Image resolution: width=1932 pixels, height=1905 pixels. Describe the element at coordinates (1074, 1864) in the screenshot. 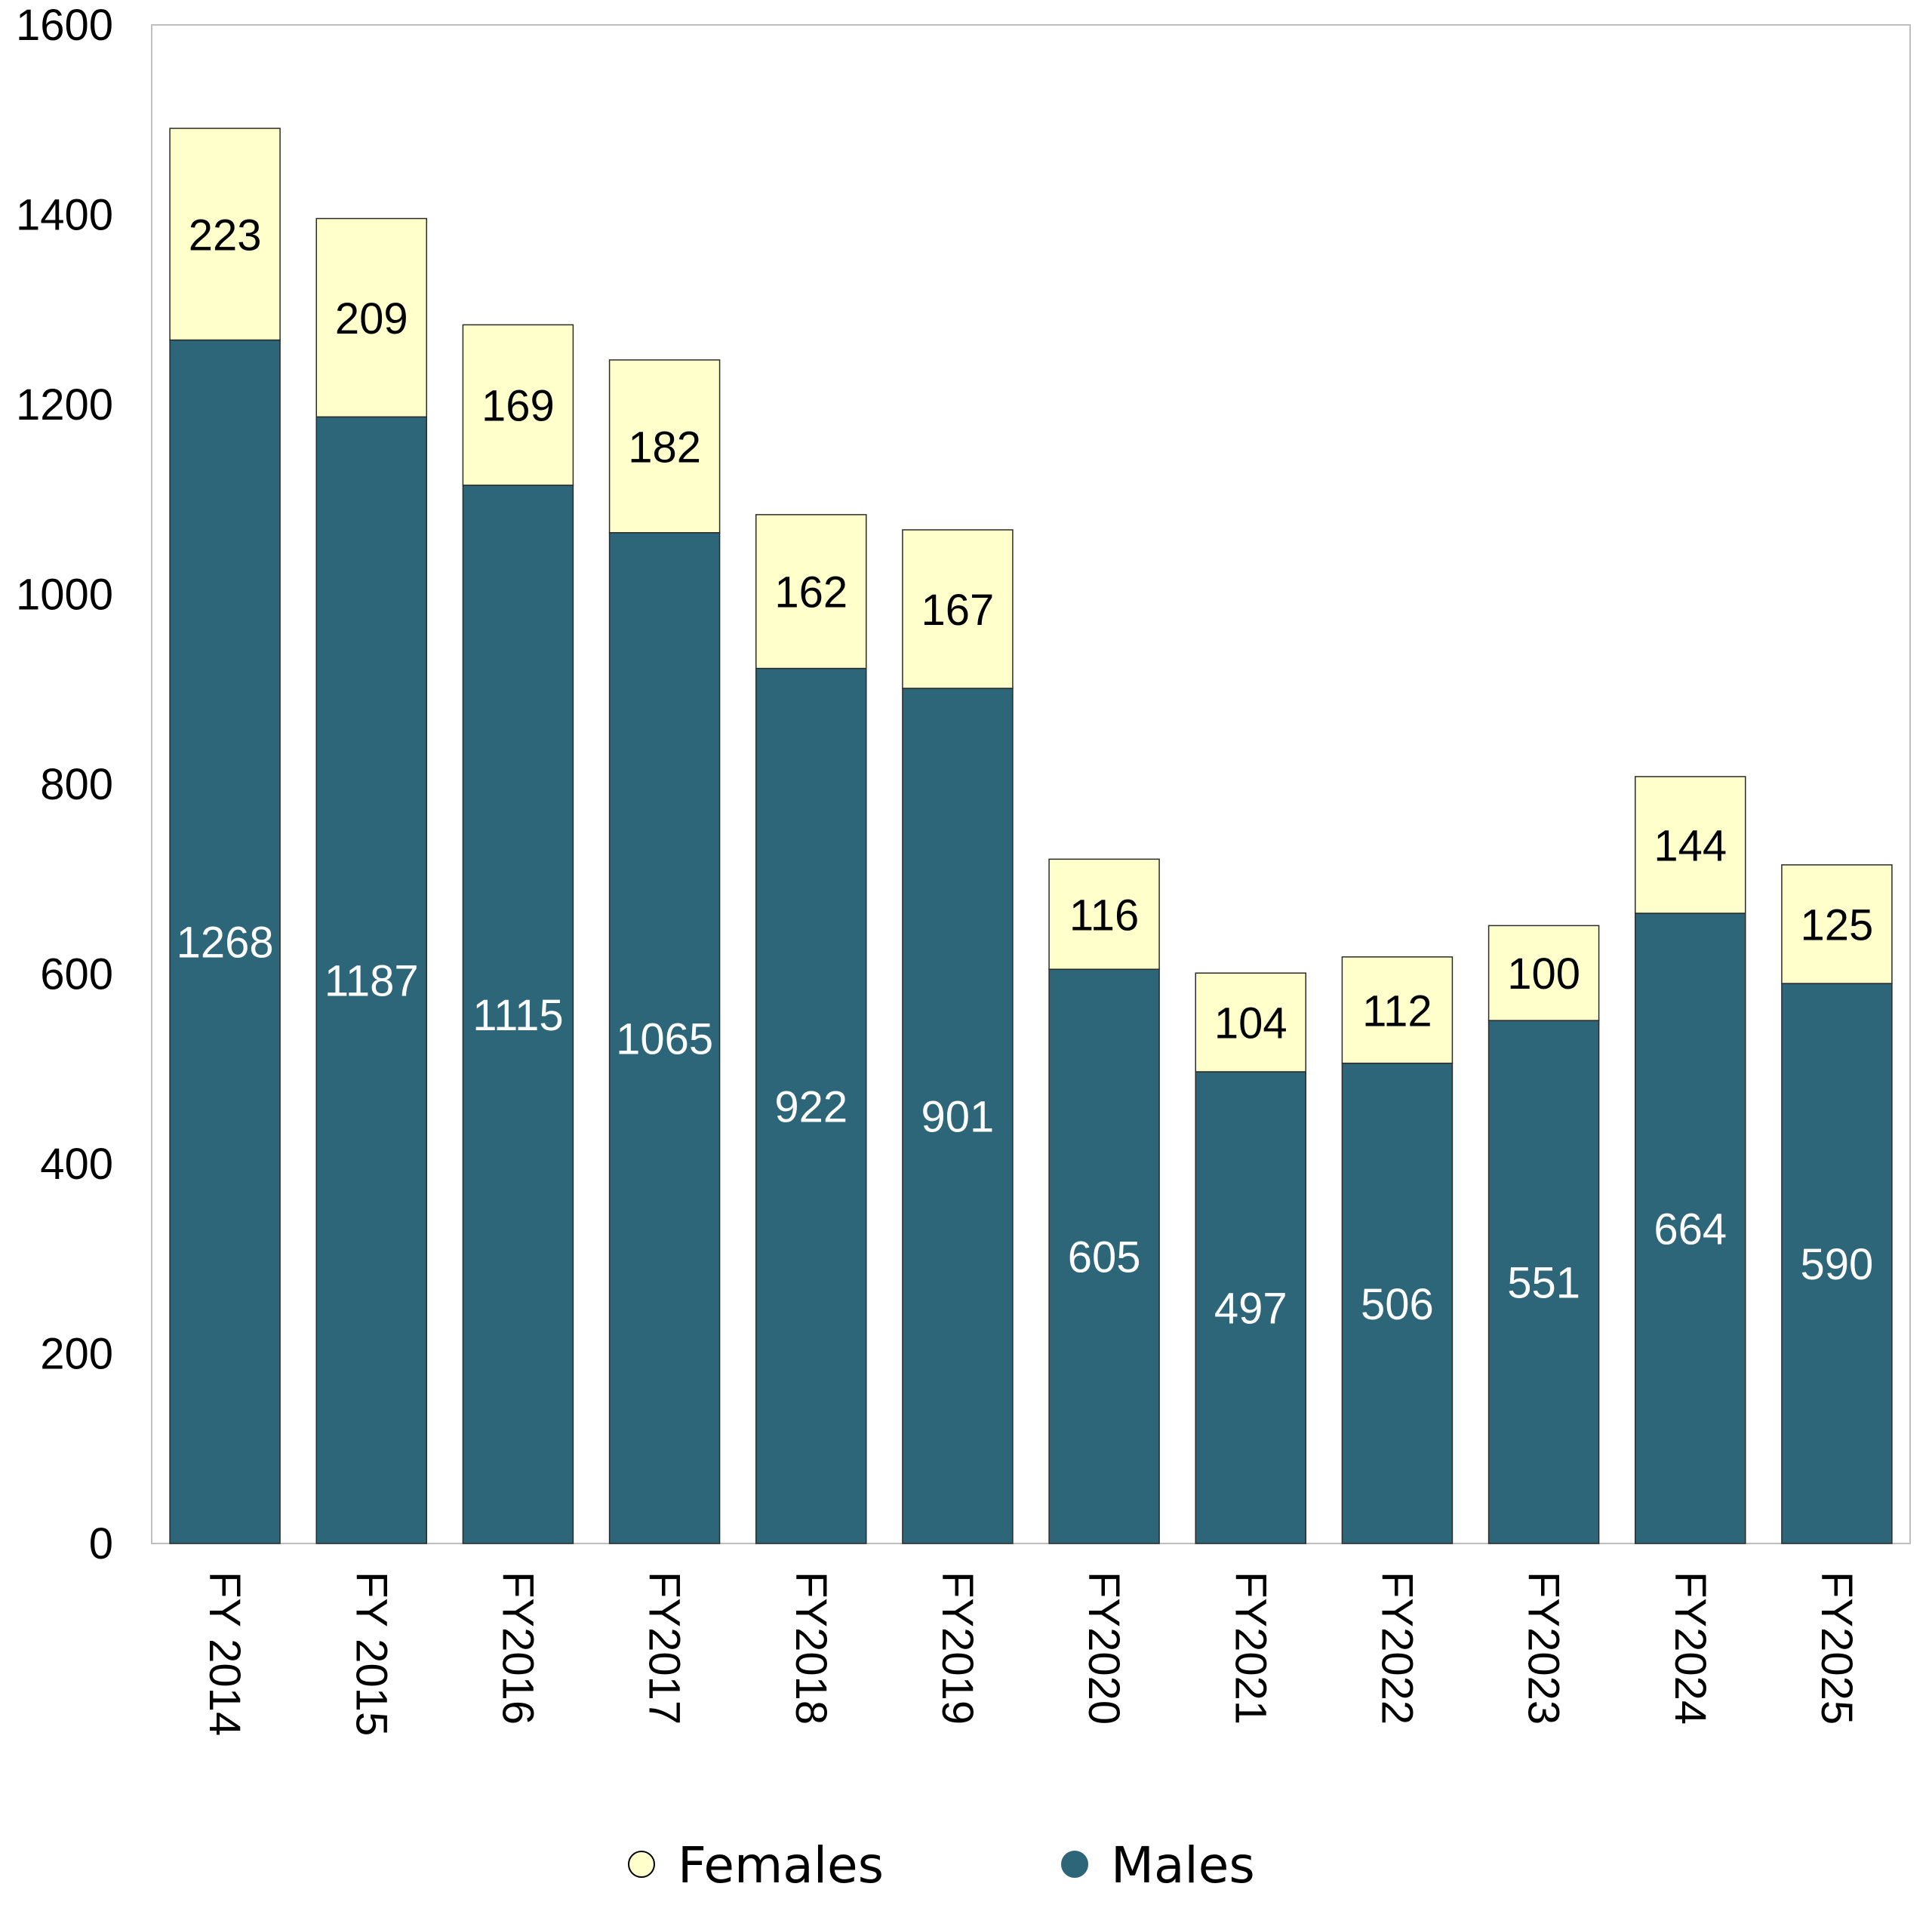

I see `legend-swatch-males` at that location.